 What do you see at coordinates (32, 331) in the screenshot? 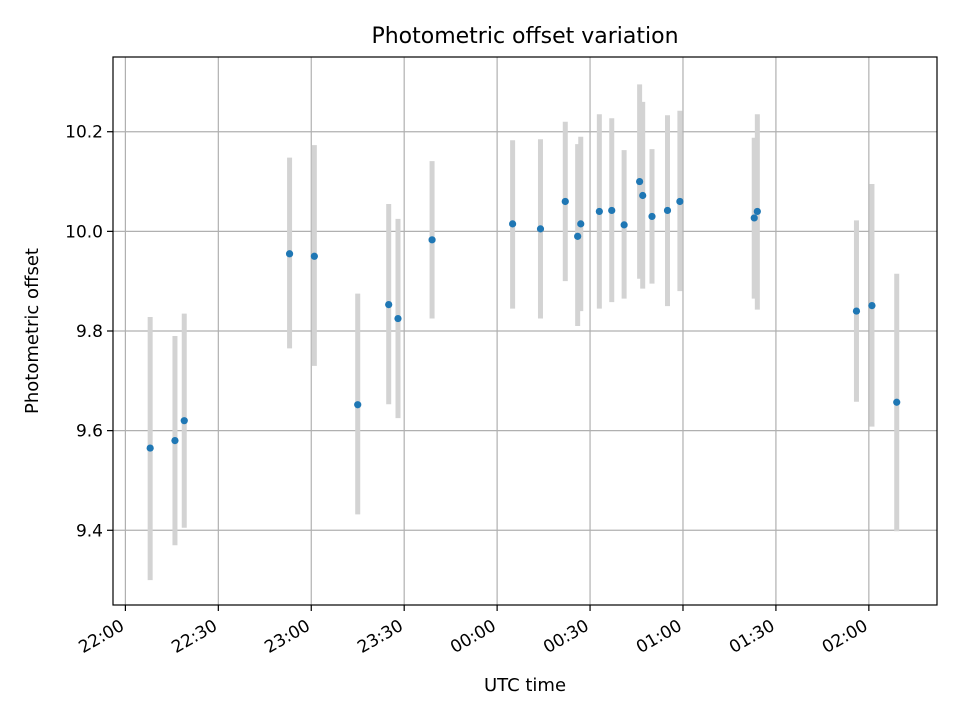
I see `y-axis-label: Photometric offset` at bounding box center [32, 331].